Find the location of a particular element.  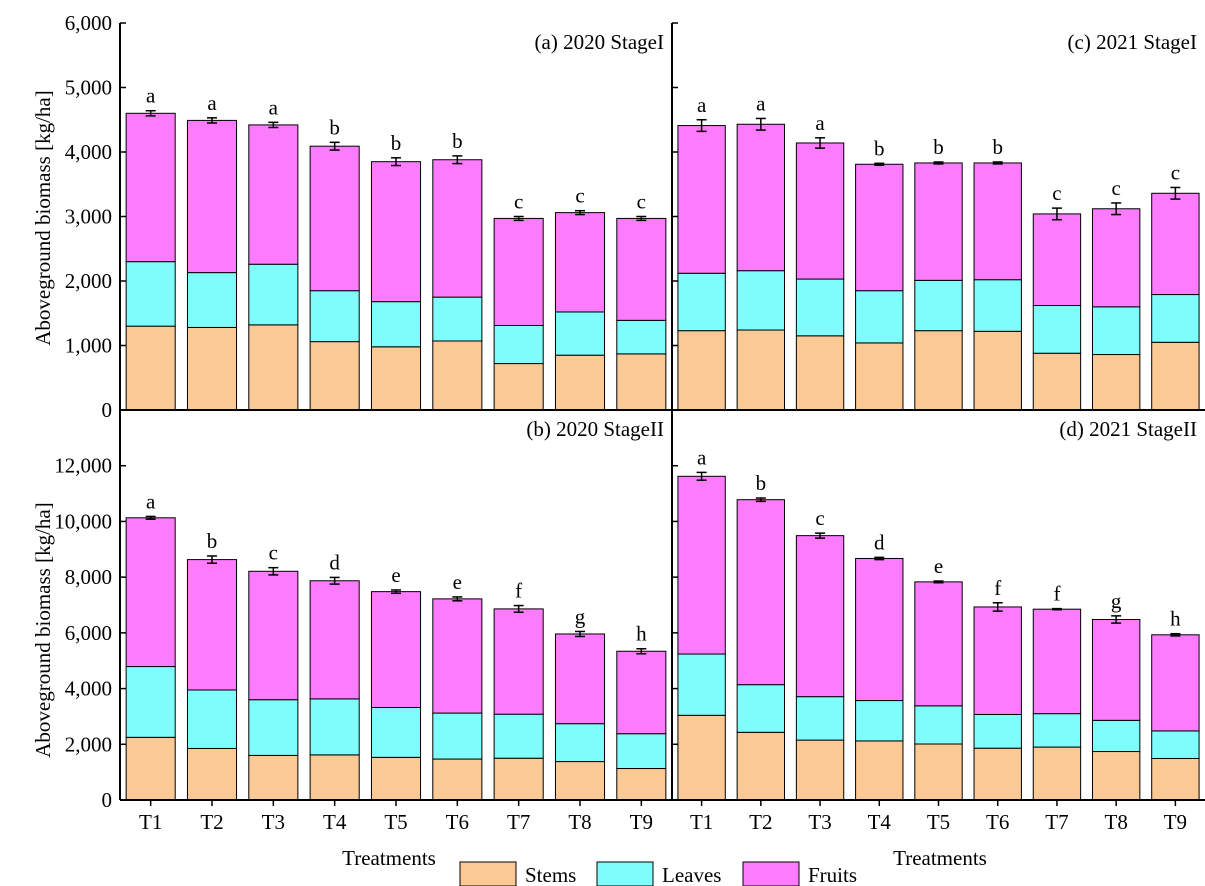

panel-title: (d) 2021 StageII is located at coordinates (1128, 429).